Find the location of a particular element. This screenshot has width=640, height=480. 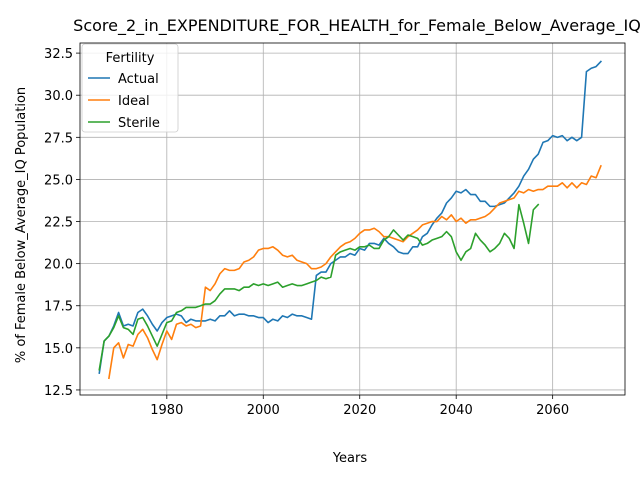

legend-label-ideal: Ideal is located at coordinates (134, 101).